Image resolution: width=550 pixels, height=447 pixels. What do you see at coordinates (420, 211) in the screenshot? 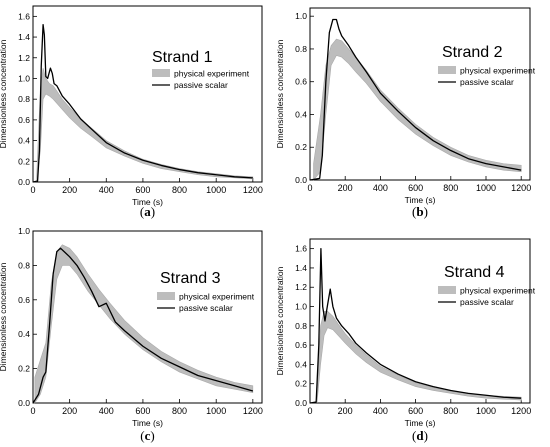
I see `panel-label: (b)` at bounding box center [420, 211].